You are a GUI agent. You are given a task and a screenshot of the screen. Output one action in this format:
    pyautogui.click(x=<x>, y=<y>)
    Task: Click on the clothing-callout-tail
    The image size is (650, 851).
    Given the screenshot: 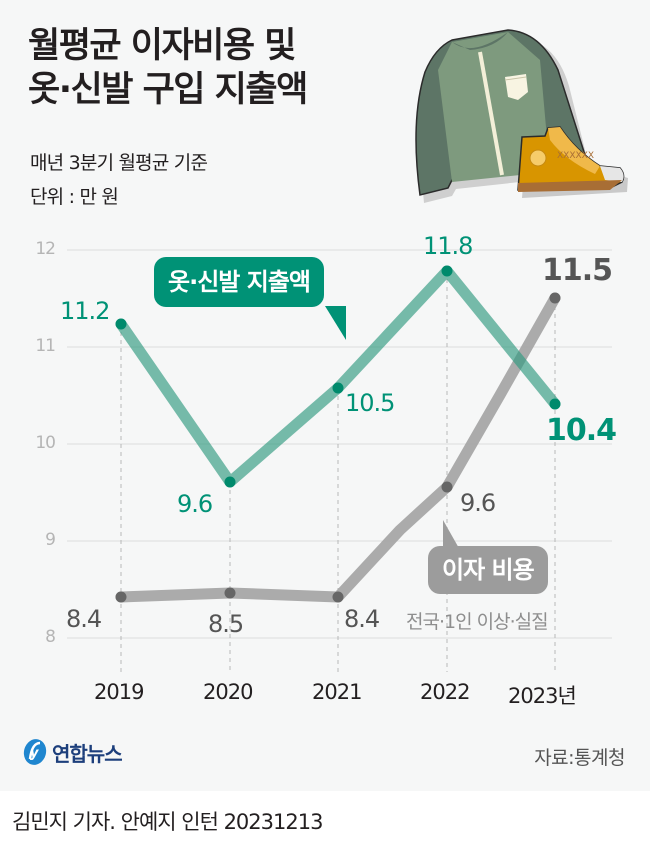 What is the action you would take?
    pyautogui.click(x=335, y=323)
    